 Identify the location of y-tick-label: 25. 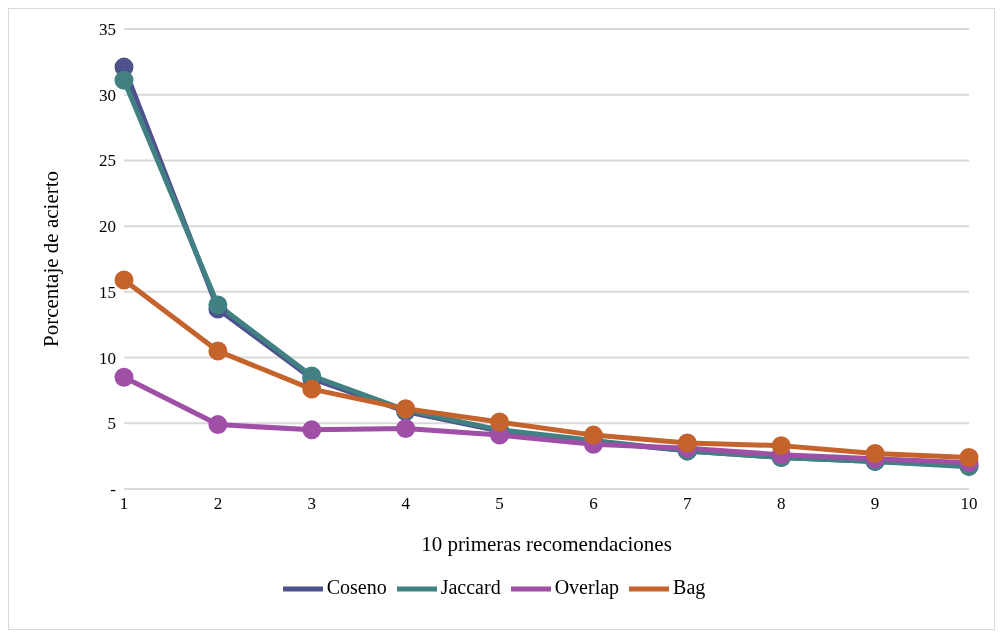
(107, 161).